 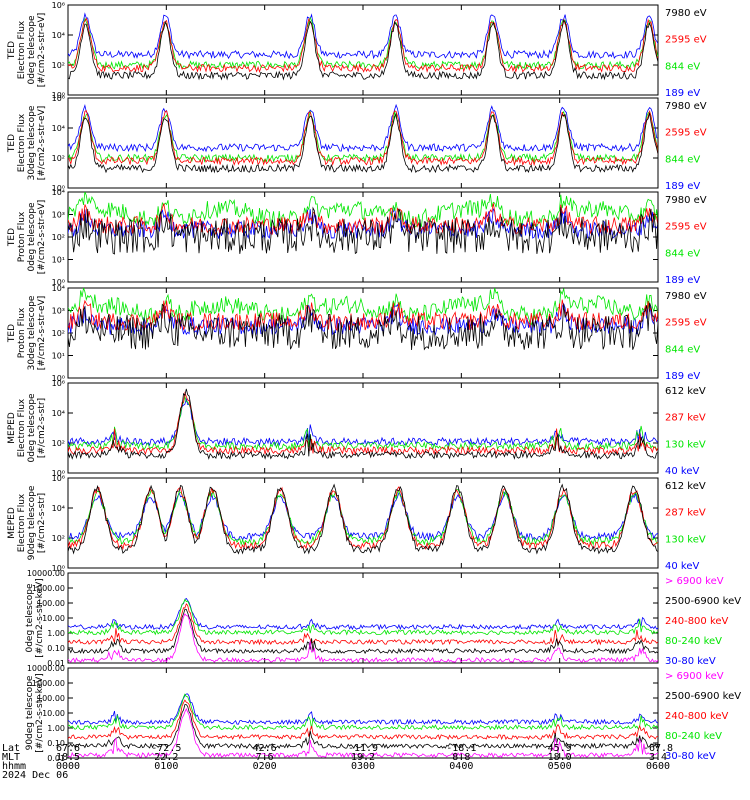 What do you see at coordinates (658, 766) in the screenshot?
I see `x-axis-value: 0600` at bounding box center [658, 766].